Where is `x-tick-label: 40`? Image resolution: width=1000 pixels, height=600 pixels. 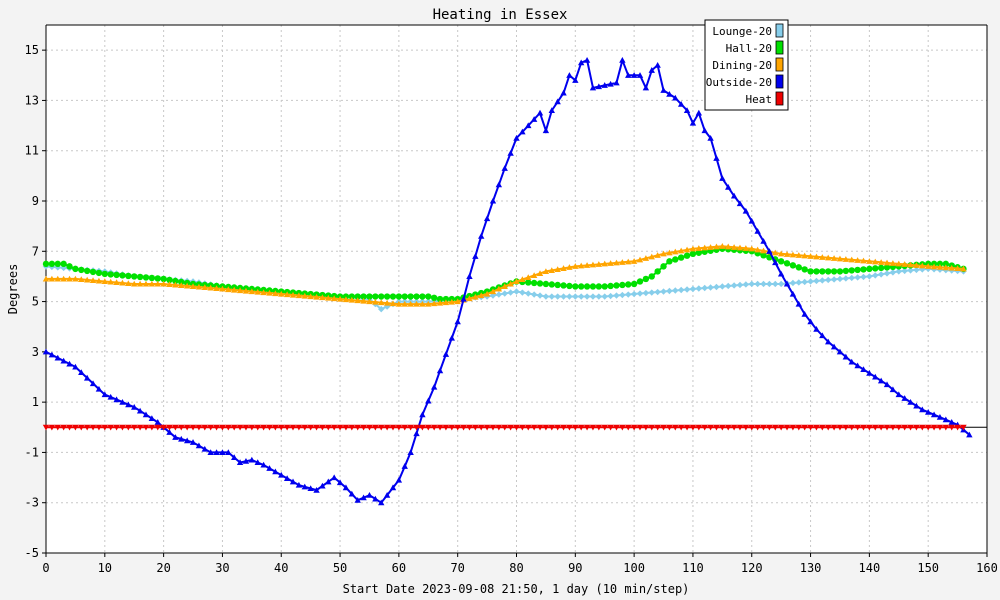
x-tick-label: 40 is located at coordinates (281, 568).